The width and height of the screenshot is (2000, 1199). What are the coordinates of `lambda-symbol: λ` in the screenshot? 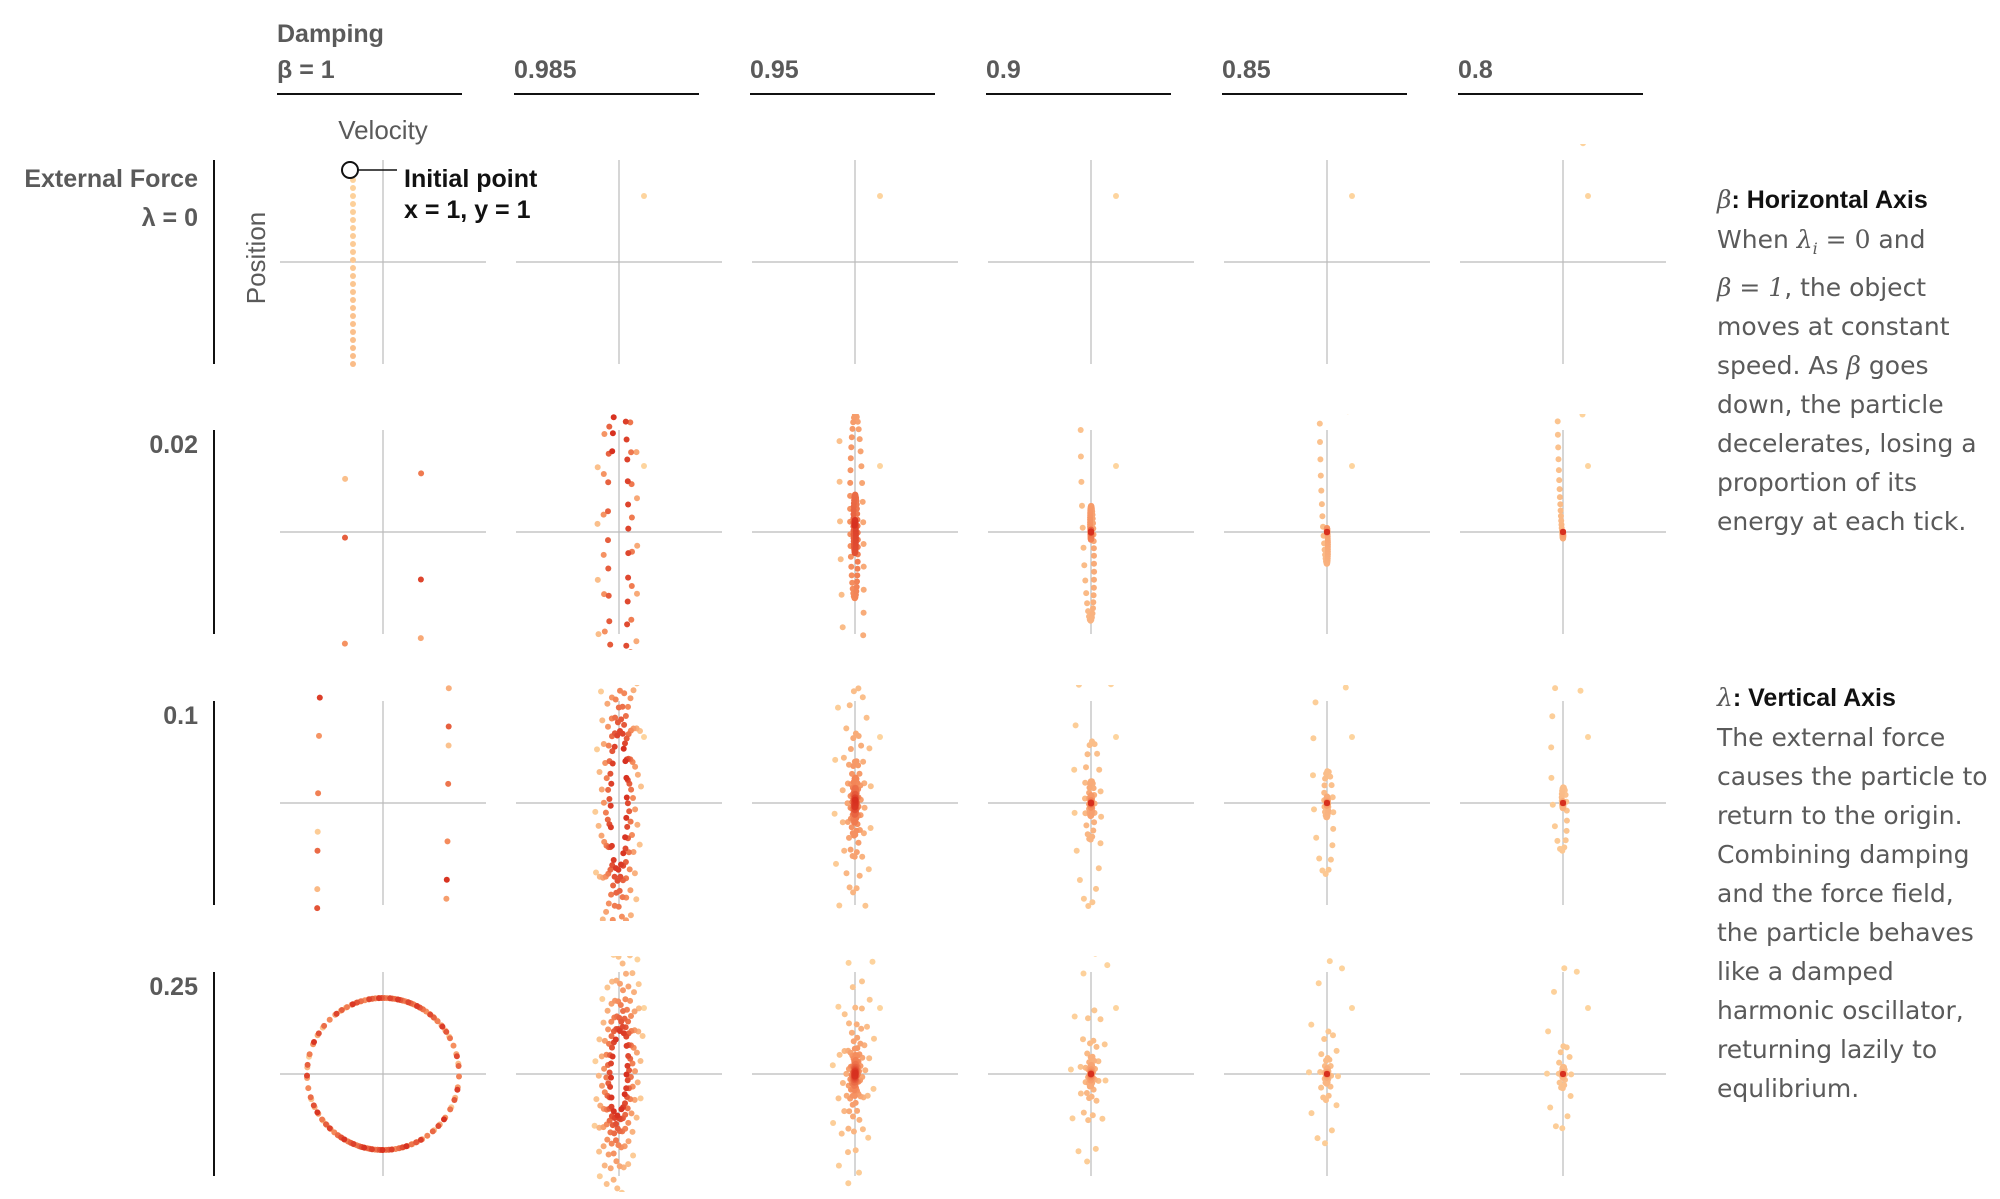 It's located at (1725, 697).